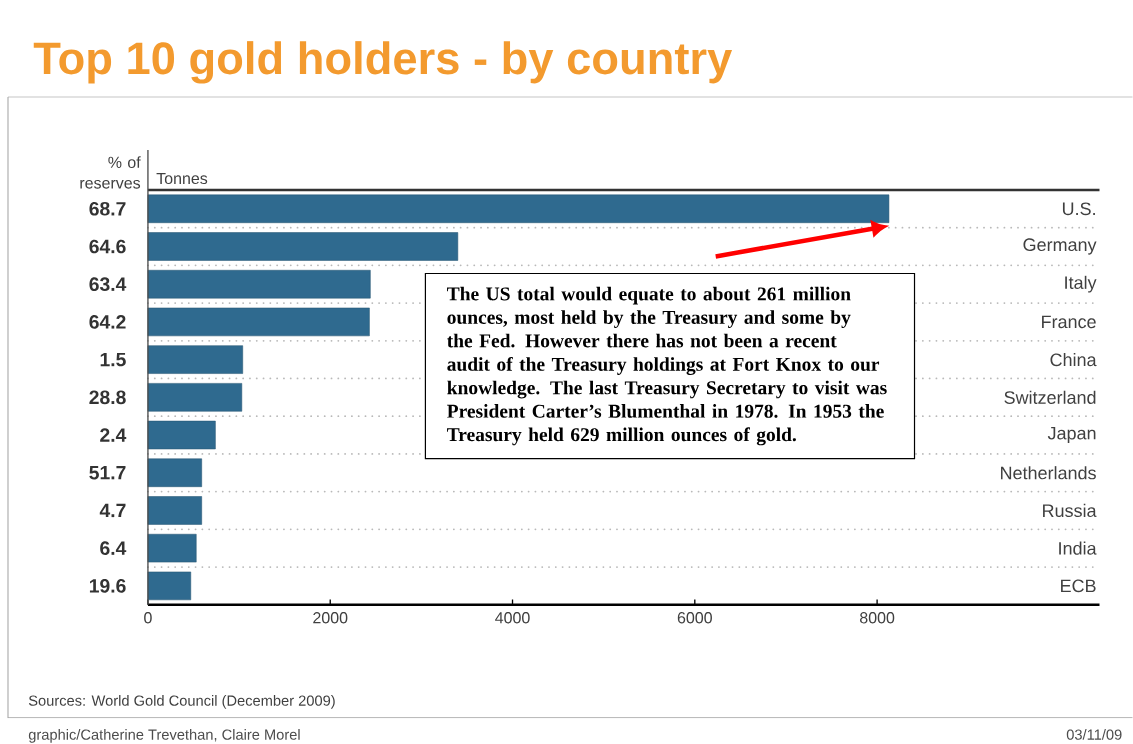 The width and height of the screenshot is (1133, 744). What do you see at coordinates (108, 284) in the screenshot?
I see `text: 63.4` at bounding box center [108, 284].